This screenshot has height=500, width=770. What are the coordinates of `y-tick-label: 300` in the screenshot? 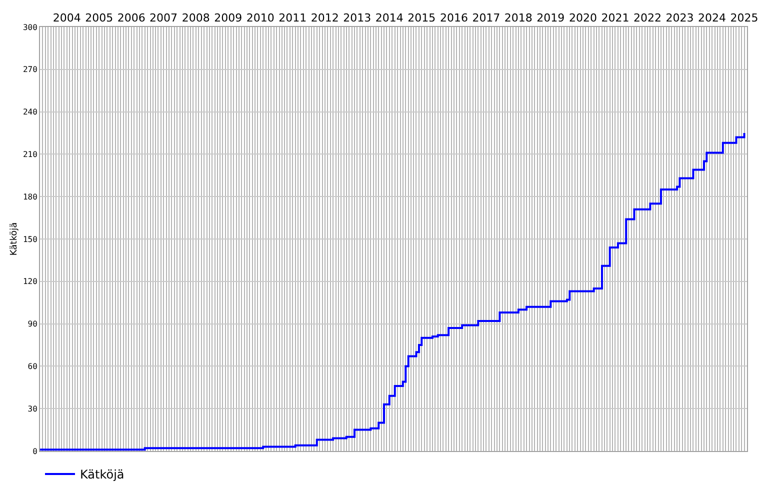 It's located at (30, 27).